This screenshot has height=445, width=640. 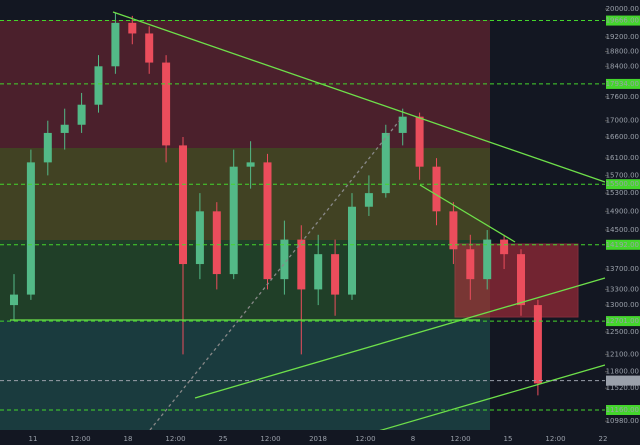 I want to click on level-label: 17934.00, so click(x=622, y=84).